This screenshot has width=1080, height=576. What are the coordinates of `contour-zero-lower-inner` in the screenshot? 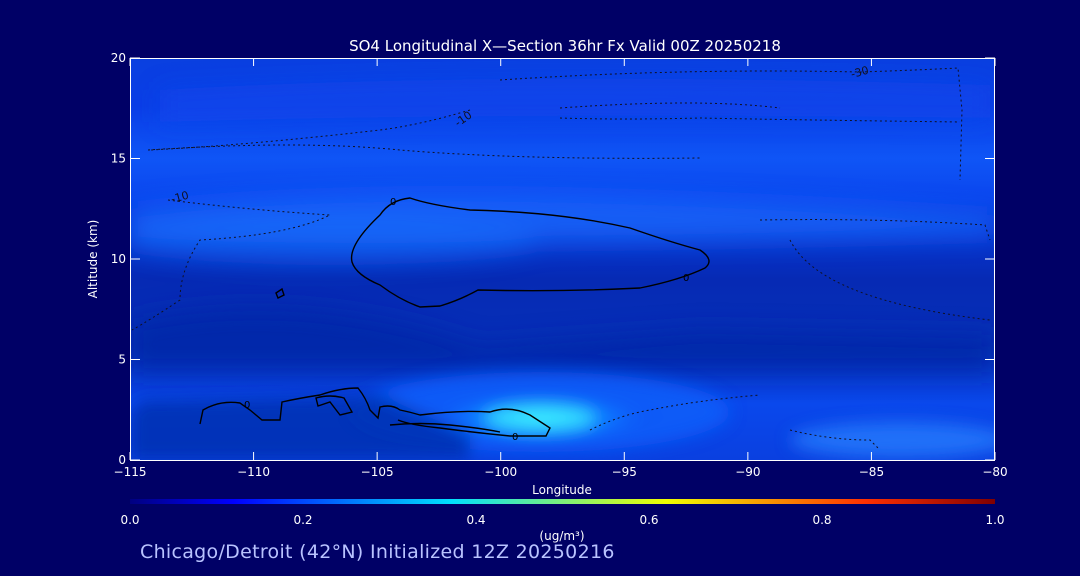 It's located at (445, 427).